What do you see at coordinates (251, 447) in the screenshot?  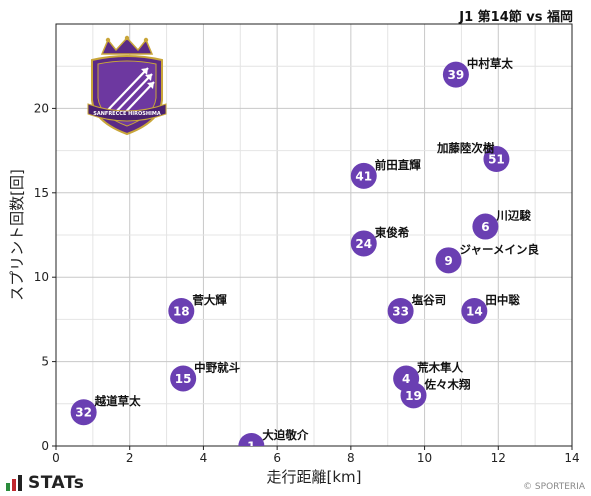 I see `point-number-label: 1` at bounding box center [251, 447].